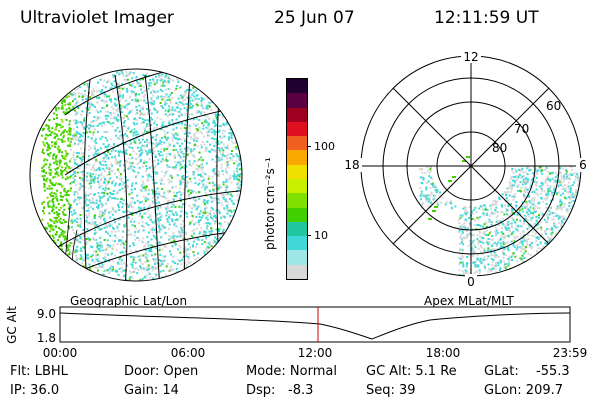 Image resolution: width=600 pixels, height=400 pixels. I want to click on mlt-label-0: 0, so click(471, 282).